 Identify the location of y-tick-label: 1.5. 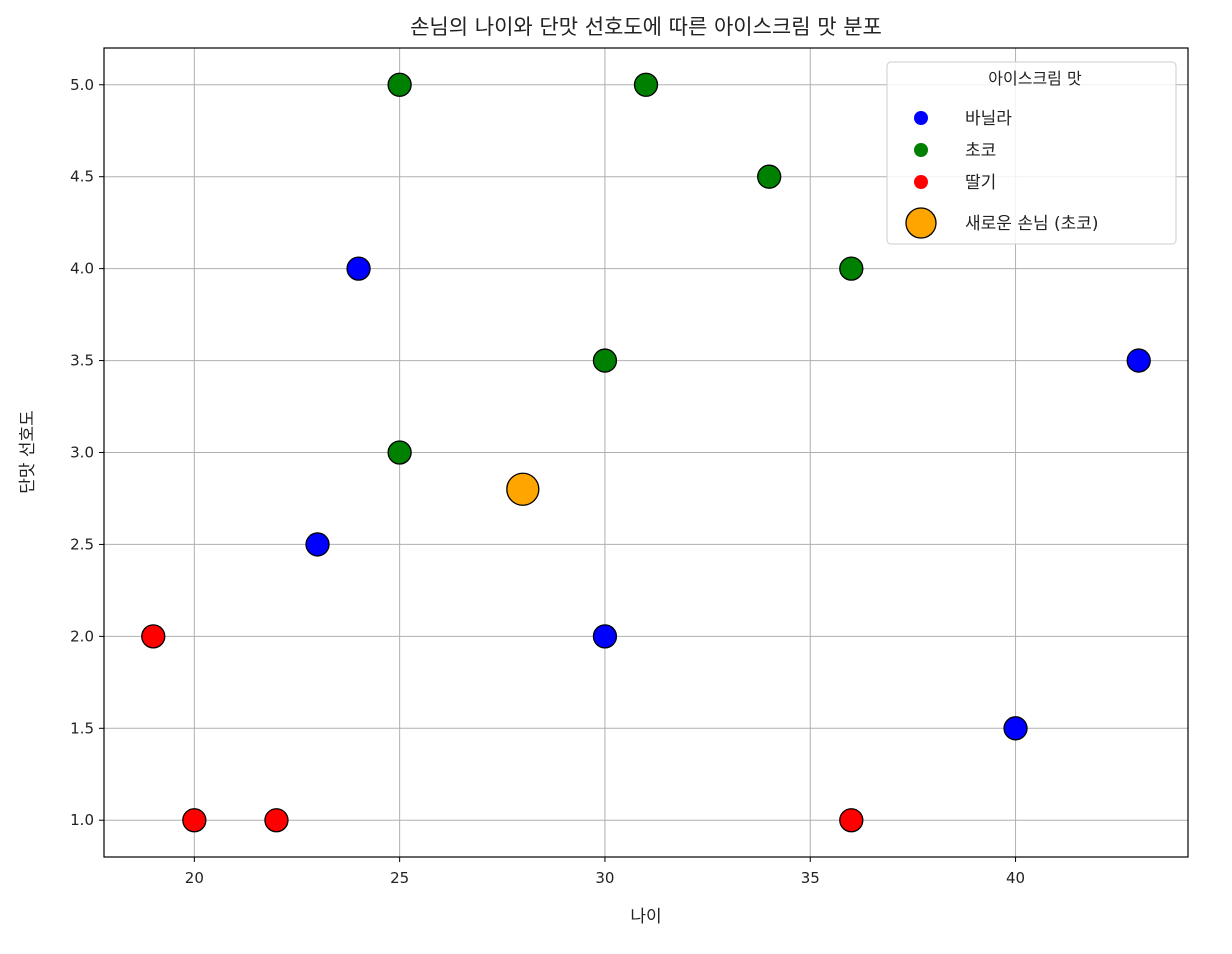
(82, 728).